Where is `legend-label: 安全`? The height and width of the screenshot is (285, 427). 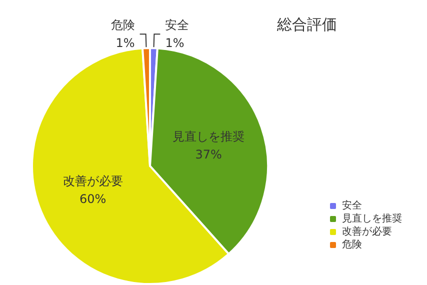
legend-label: 安全 is located at coordinates (352, 206).